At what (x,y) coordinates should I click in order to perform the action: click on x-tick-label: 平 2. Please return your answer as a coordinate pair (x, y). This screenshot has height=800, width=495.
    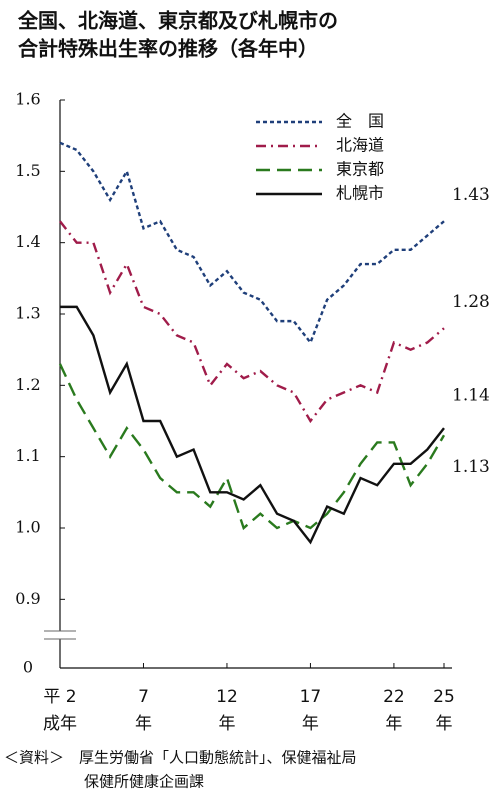
    Looking at the image, I should click on (59, 697).